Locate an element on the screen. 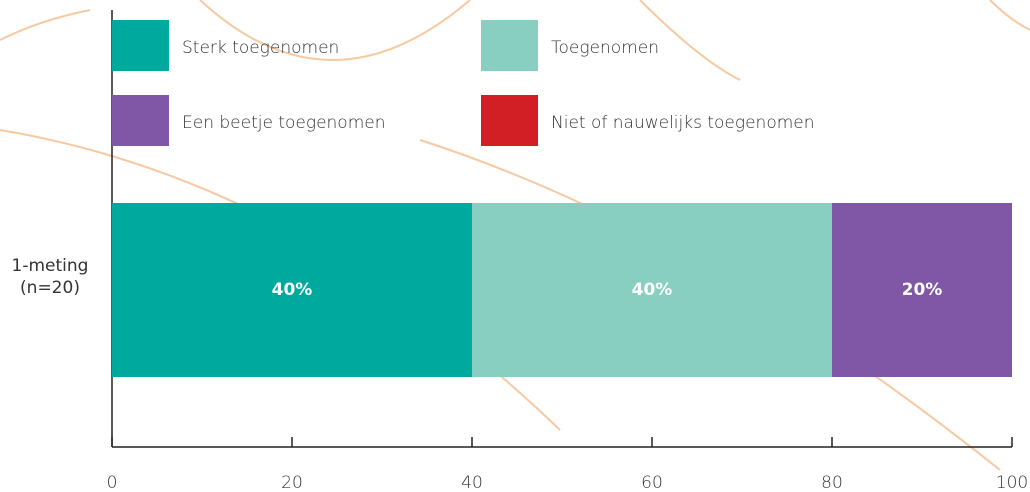  legend-label: Een beetje toegenomen is located at coordinates (284, 123).